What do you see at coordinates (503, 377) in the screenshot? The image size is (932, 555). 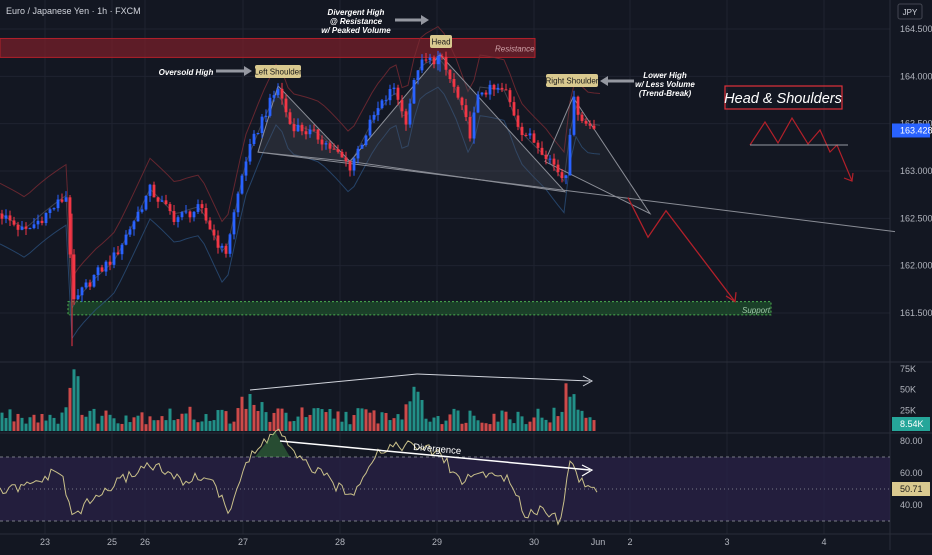 I see `volume-trend-down` at bounding box center [503, 377].